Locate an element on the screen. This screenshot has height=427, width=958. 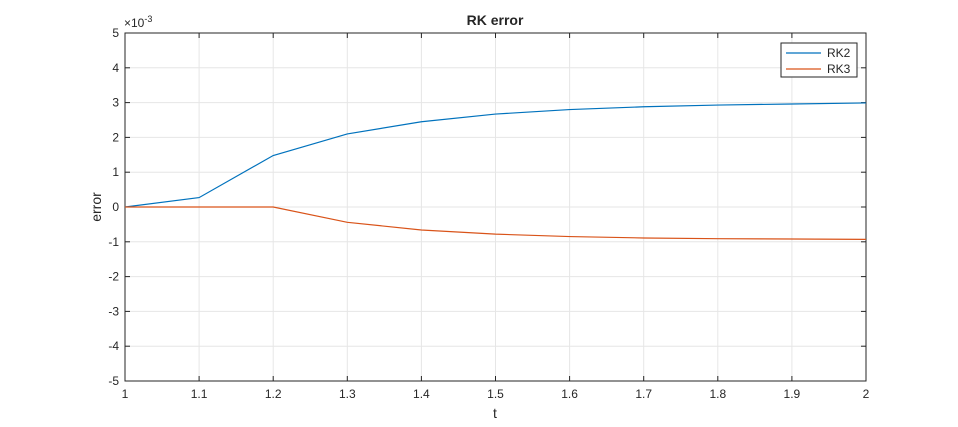
y-tick-label: 0 is located at coordinates (115, 207).